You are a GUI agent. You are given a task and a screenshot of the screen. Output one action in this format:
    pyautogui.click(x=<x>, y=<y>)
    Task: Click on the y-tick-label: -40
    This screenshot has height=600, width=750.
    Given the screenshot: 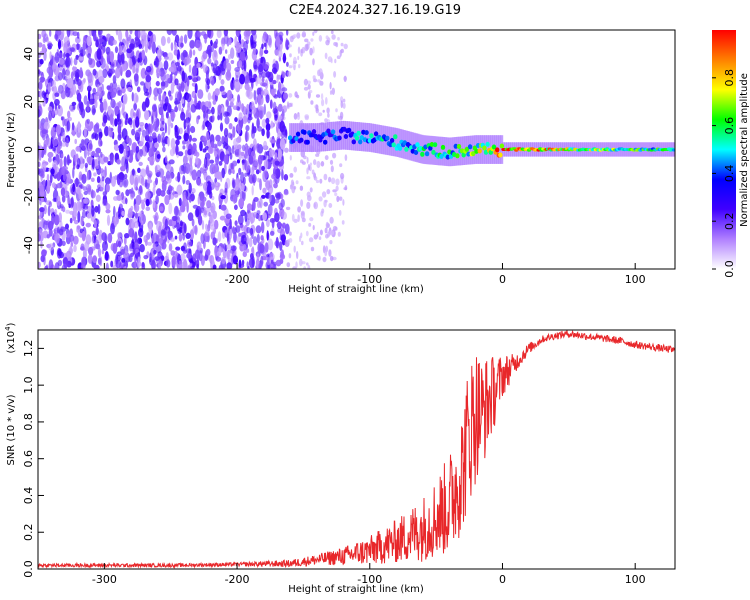 What is the action you would take?
    pyautogui.click(x=28, y=245)
    